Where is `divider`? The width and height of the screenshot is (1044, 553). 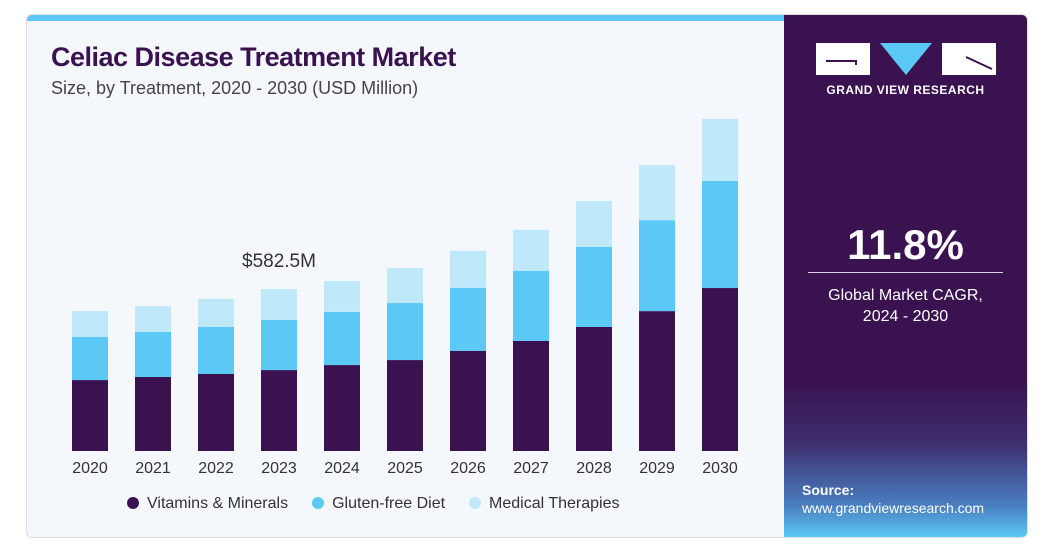
divider is located at coordinates (905, 272).